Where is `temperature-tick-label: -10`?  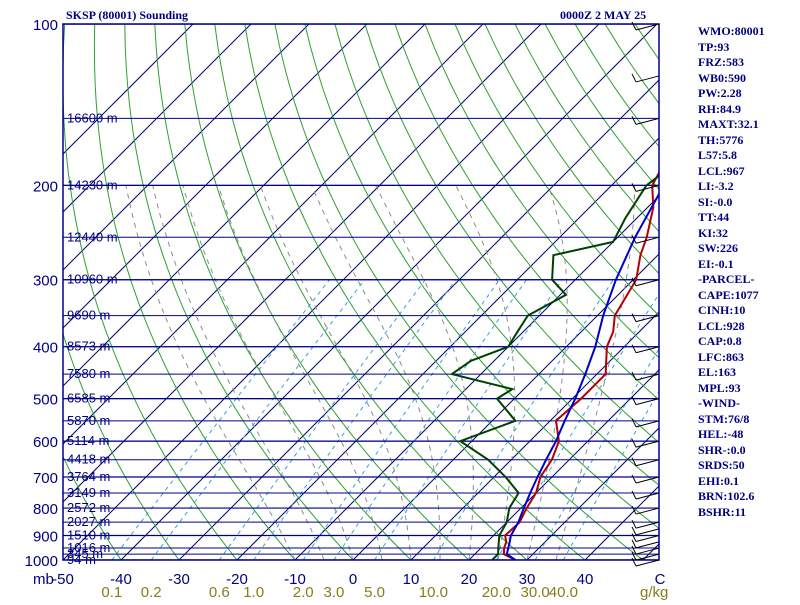
temperature-tick-label: -10 is located at coordinates (295, 579).